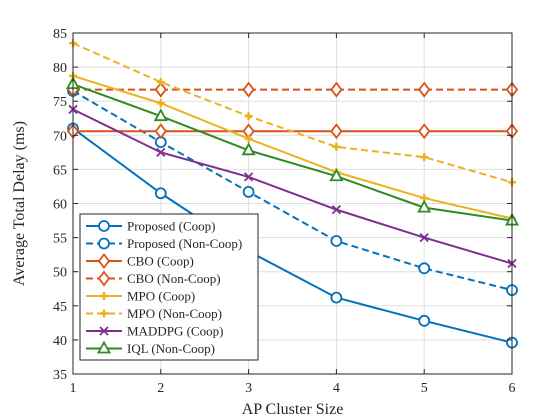 This screenshot has height=420, width=560. What do you see at coordinates (73, 388) in the screenshot?
I see `x-tick-label: 1` at bounding box center [73, 388].